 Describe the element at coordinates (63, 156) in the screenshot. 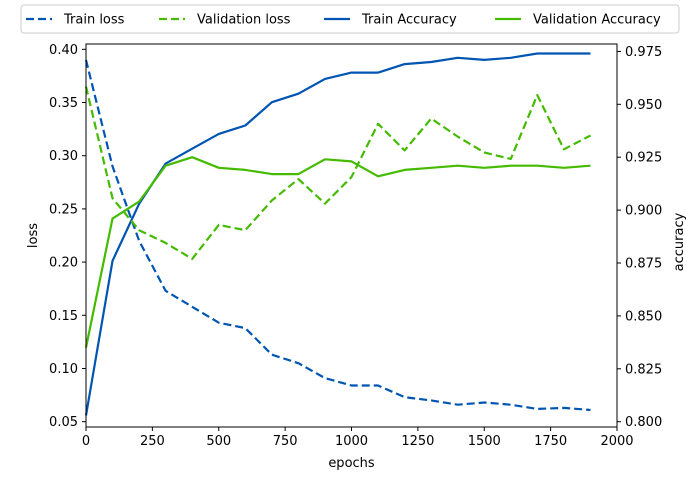

I see `y-left-tick-label: 0.30` at that location.